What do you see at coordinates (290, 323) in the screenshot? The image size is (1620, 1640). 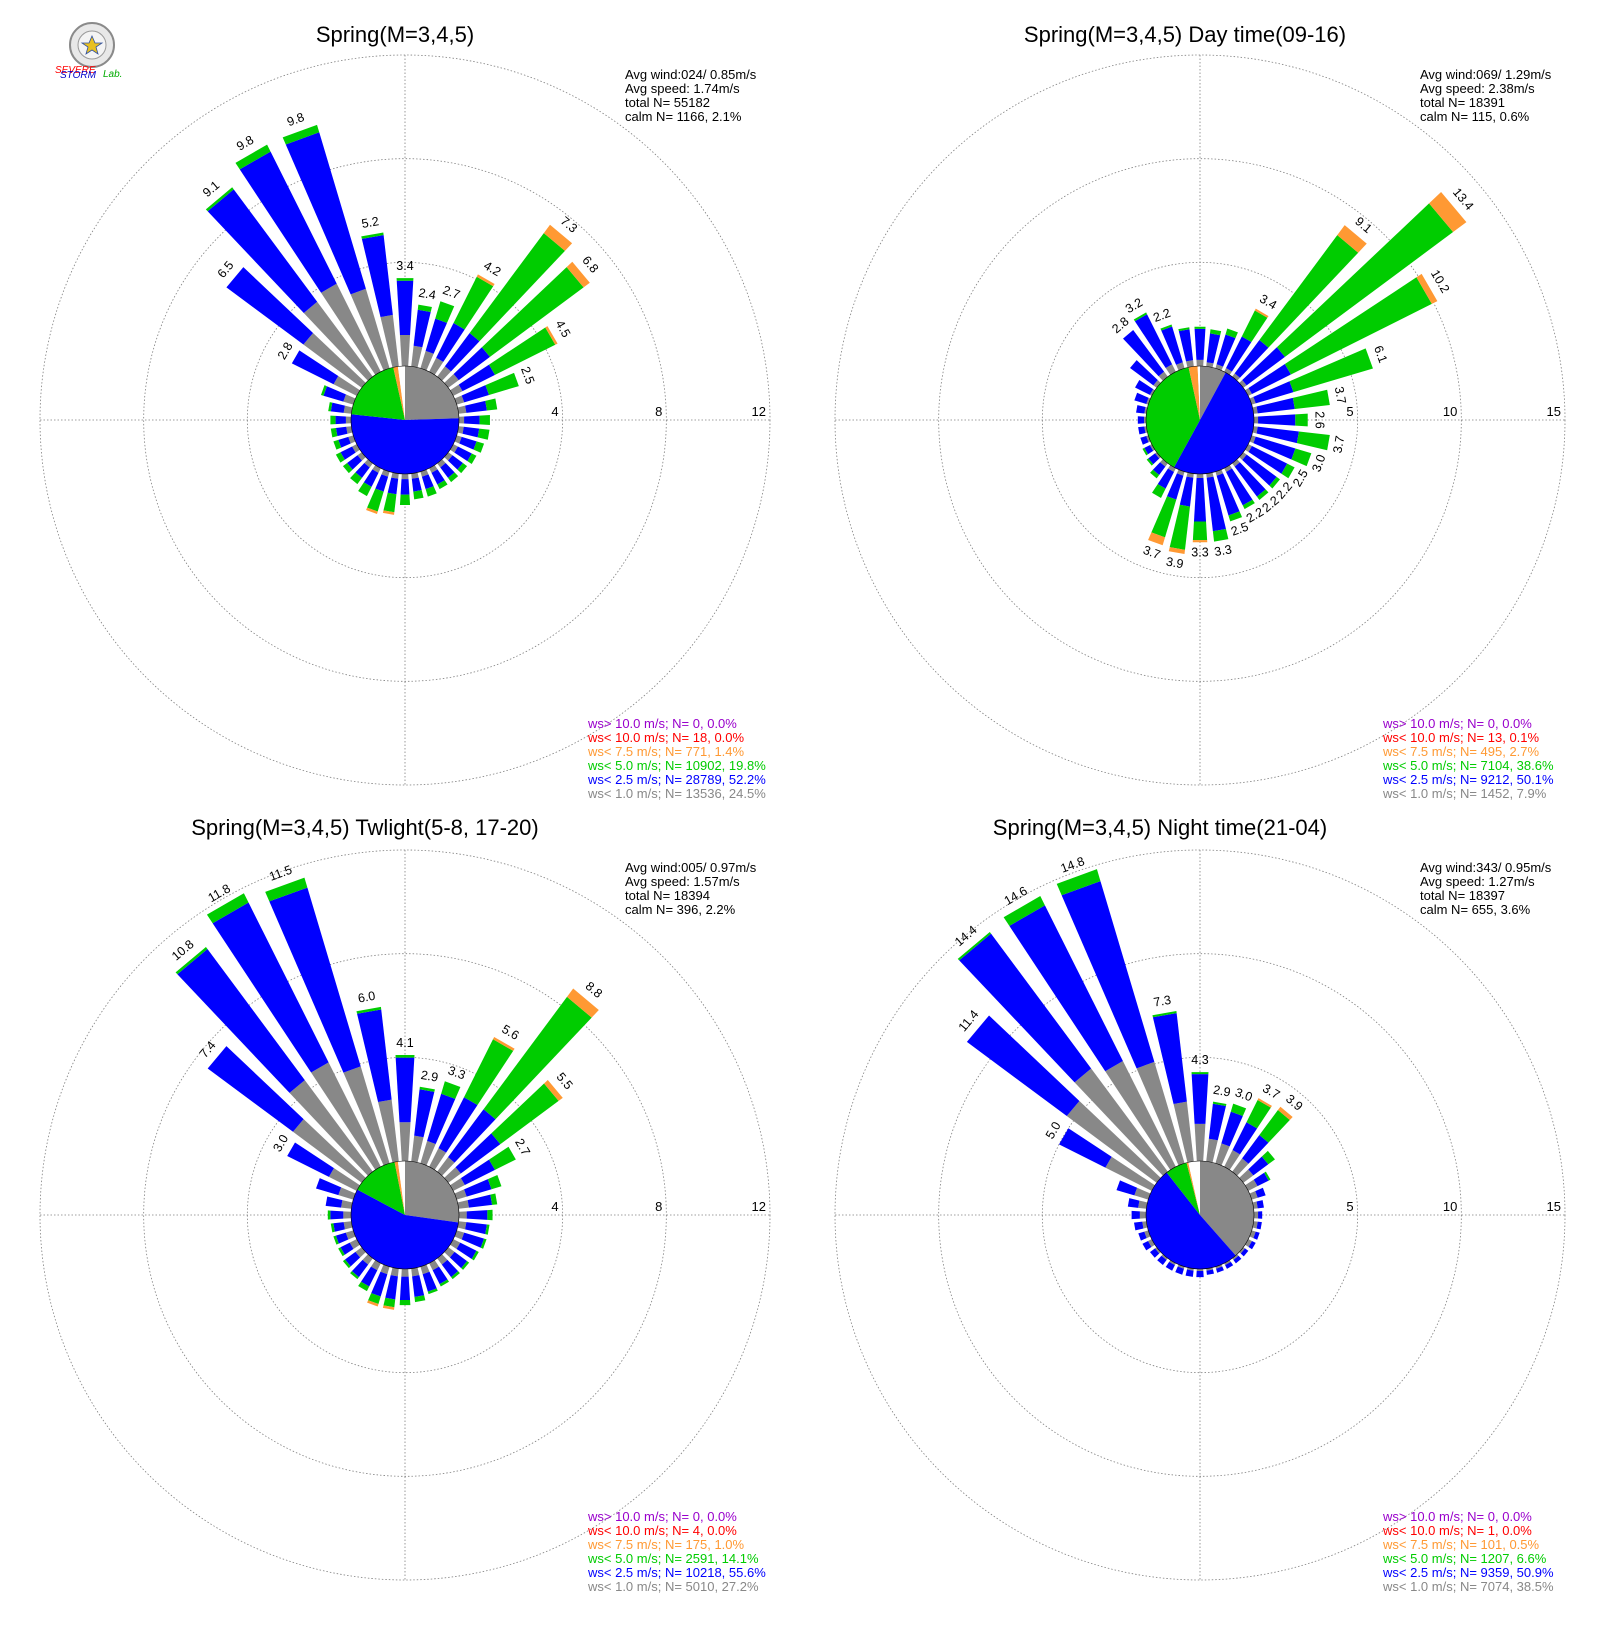 I see `direction-bar-310: 6.5` at bounding box center [290, 323].